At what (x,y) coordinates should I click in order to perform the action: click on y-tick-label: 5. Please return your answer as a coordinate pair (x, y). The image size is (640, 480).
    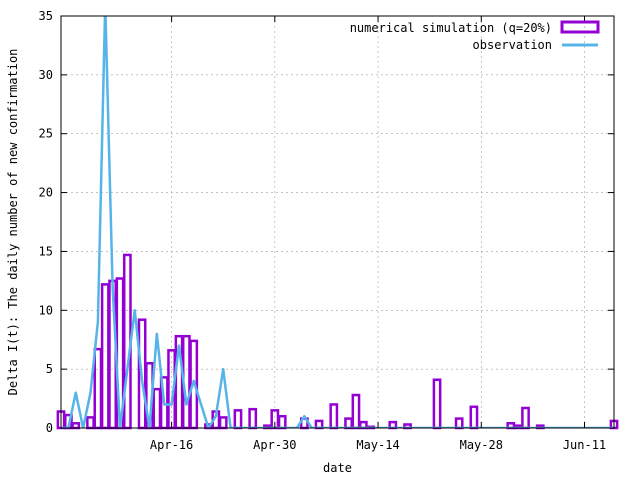
    Looking at the image, I should click on (49, 369).